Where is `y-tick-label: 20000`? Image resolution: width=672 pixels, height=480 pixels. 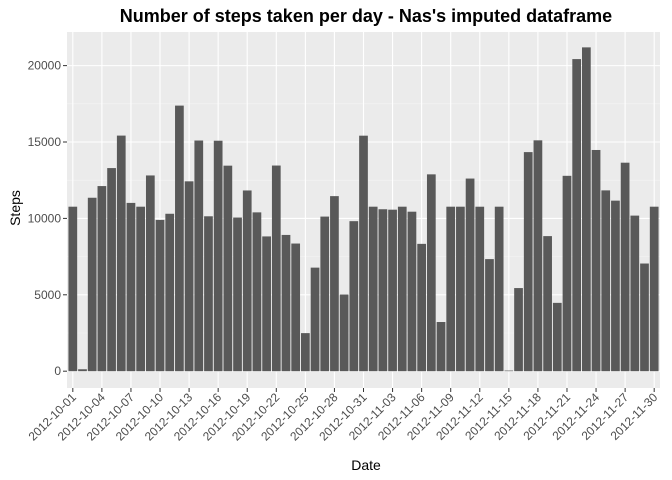 y-tick-label: 20000 is located at coordinates (45, 66).